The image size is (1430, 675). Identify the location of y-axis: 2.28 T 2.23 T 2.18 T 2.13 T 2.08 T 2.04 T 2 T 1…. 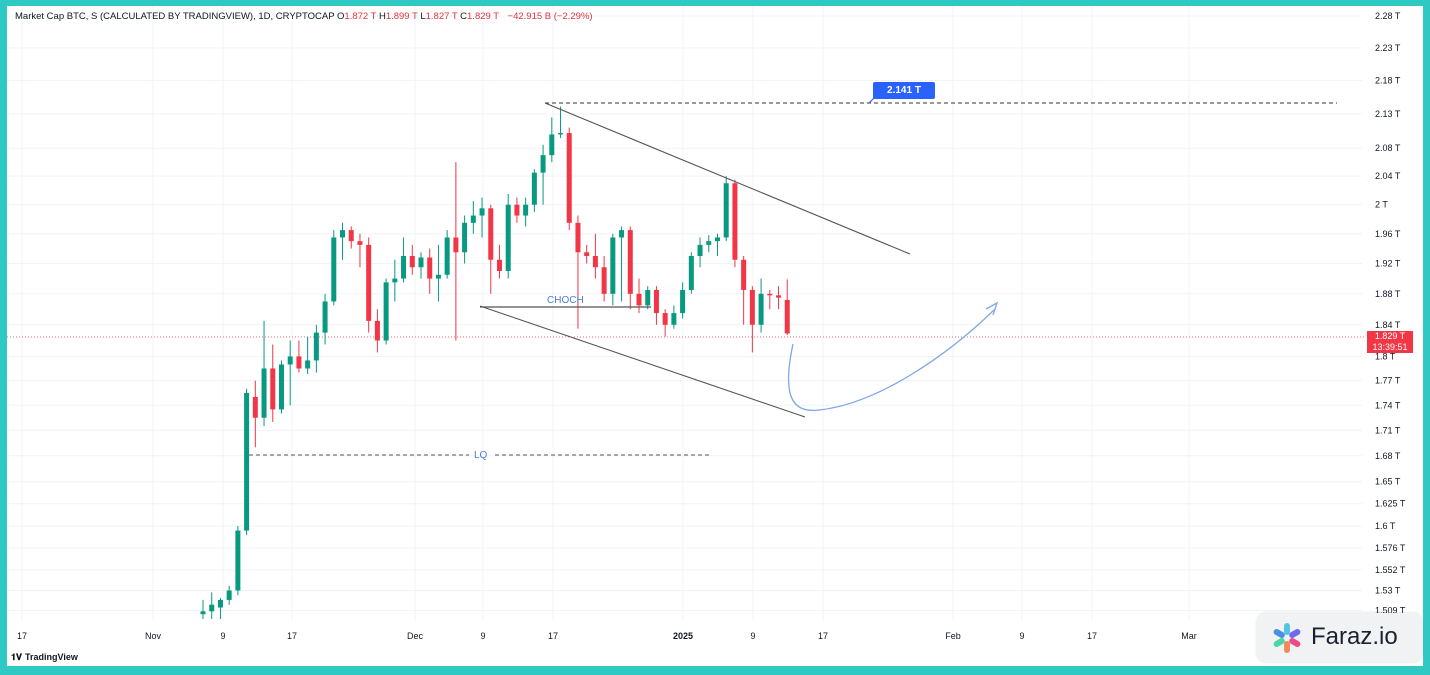
(1390, 313).